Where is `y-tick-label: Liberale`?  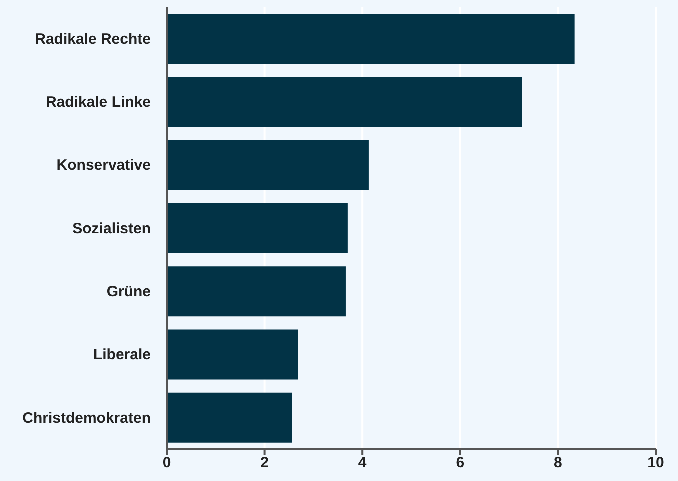
y-tick-label: Liberale is located at coordinates (122, 355).